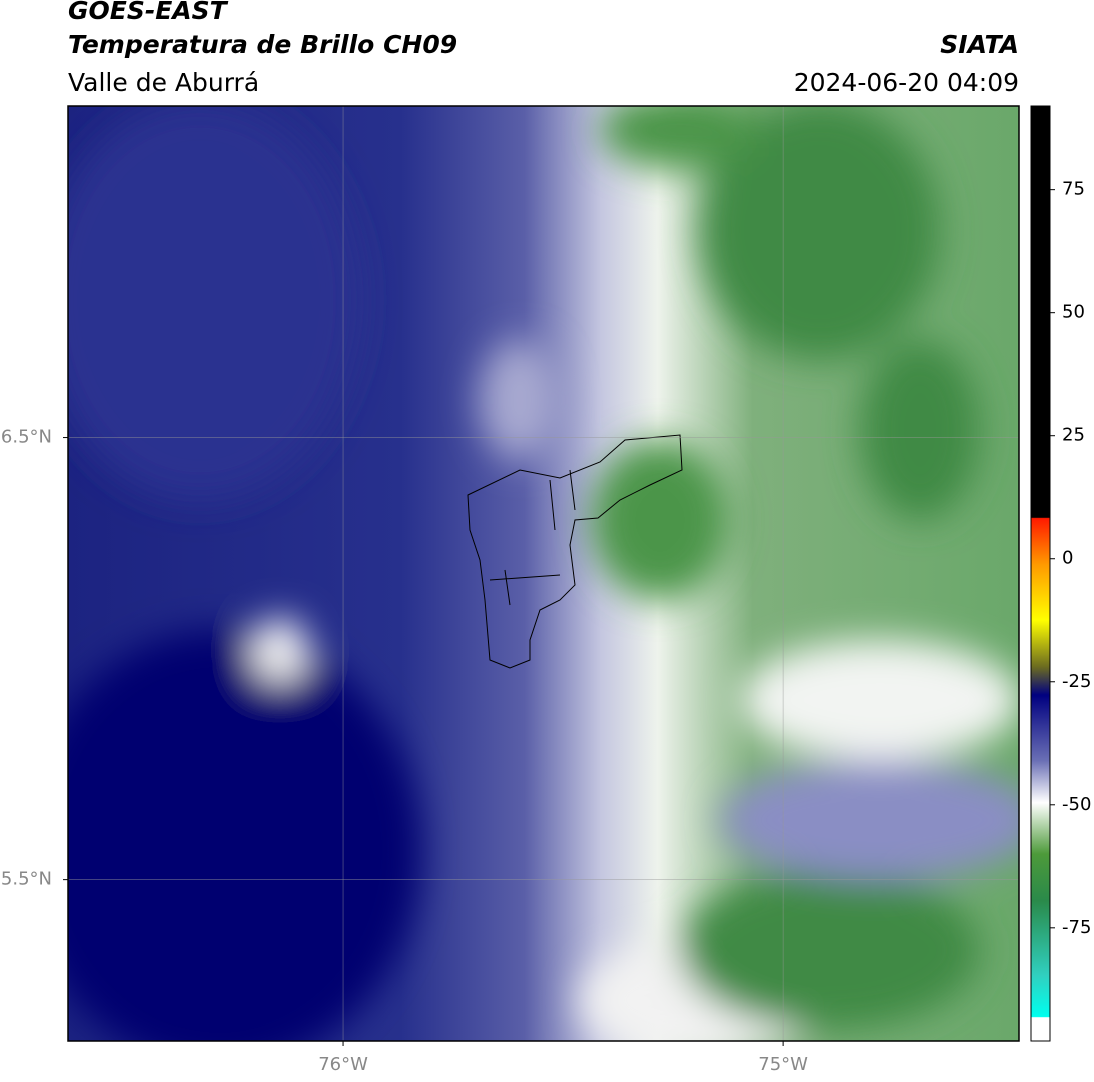 This screenshot has height=1082, width=1094. Describe the element at coordinates (26, 437) in the screenshot. I see `y-tick-label: 6.5°N` at that location.